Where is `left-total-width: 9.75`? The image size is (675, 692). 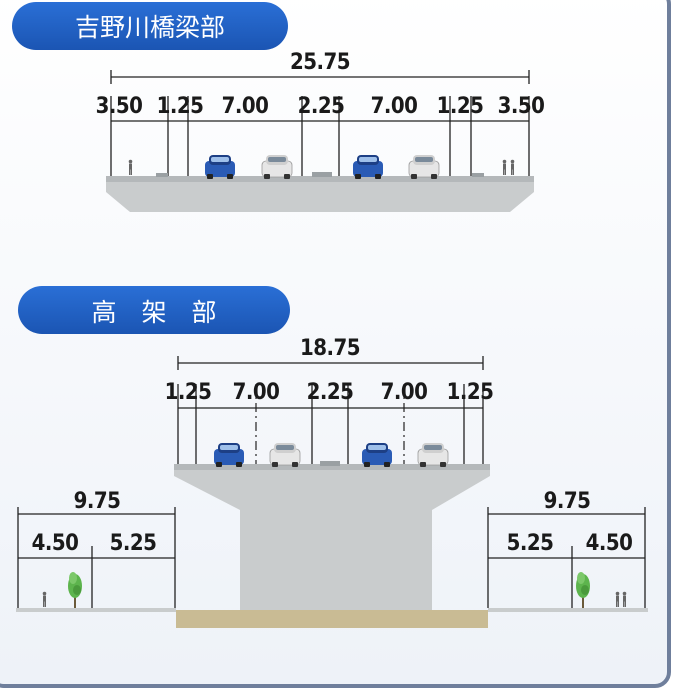
left-total-width: 9.75 is located at coordinates (97, 501).